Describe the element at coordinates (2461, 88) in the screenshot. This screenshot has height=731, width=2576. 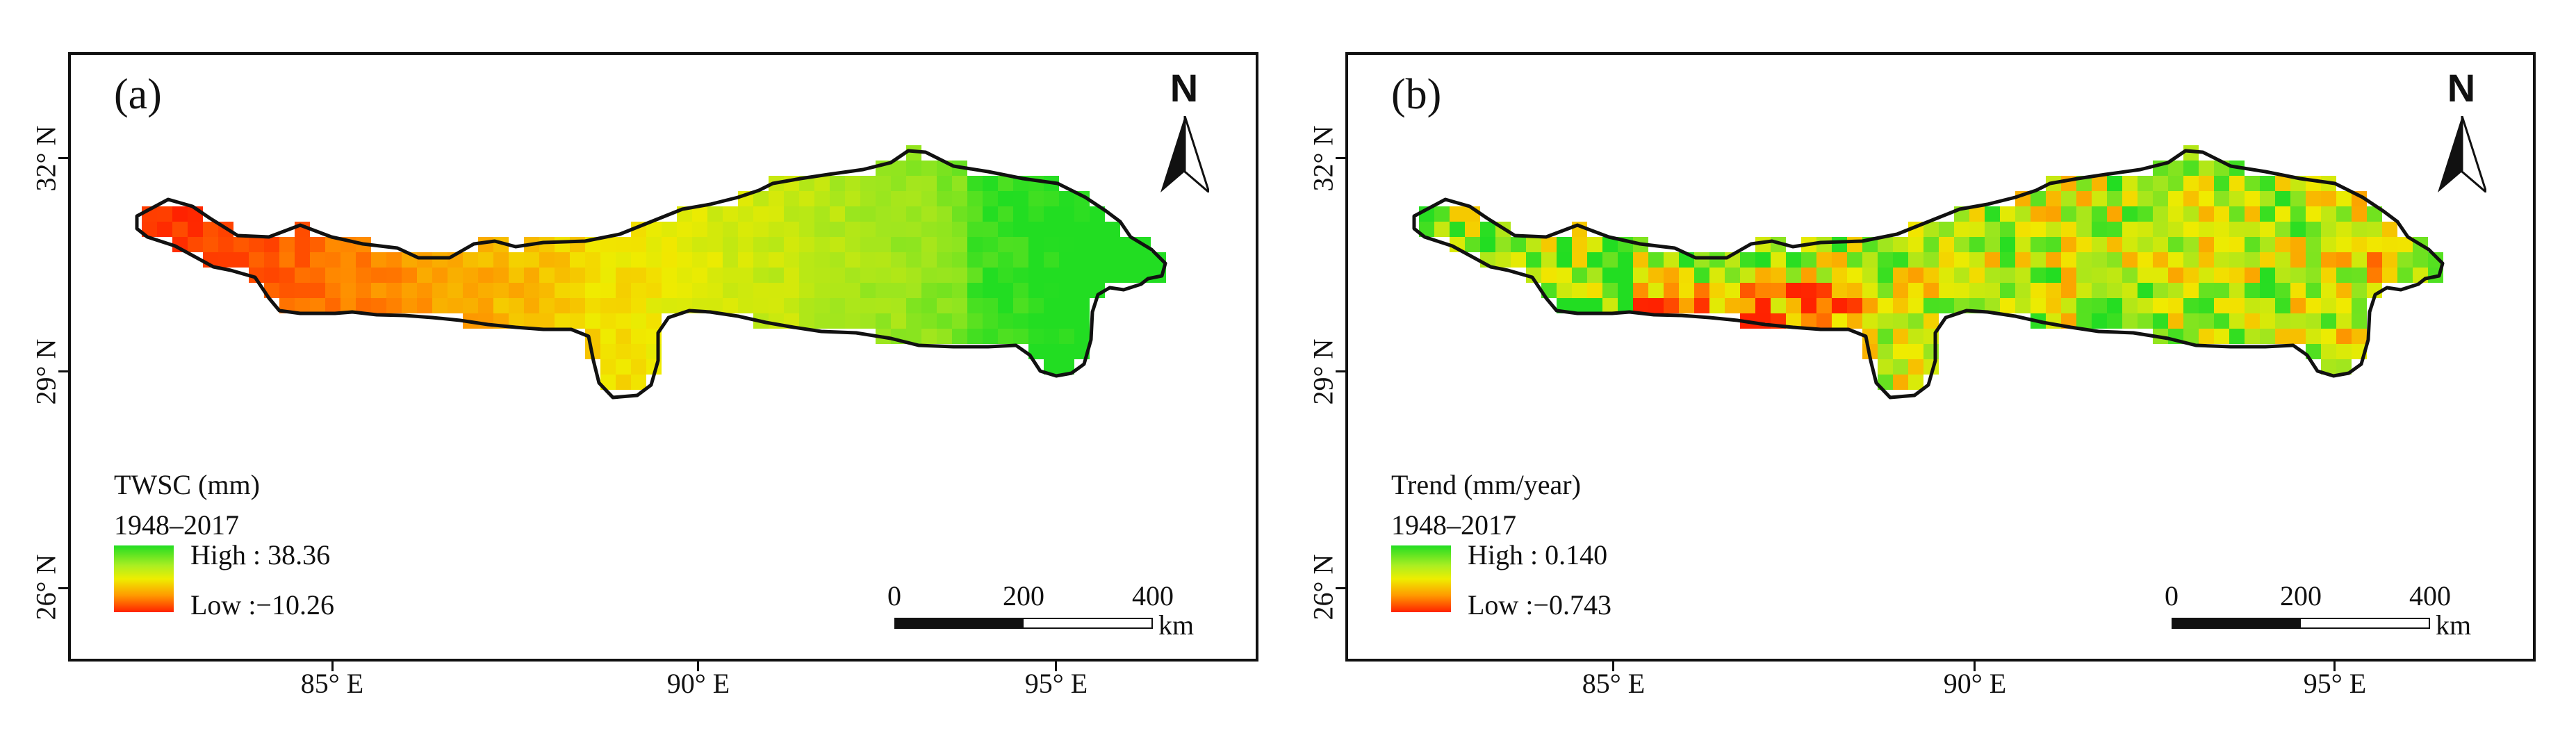
I see `north-label: N` at that location.